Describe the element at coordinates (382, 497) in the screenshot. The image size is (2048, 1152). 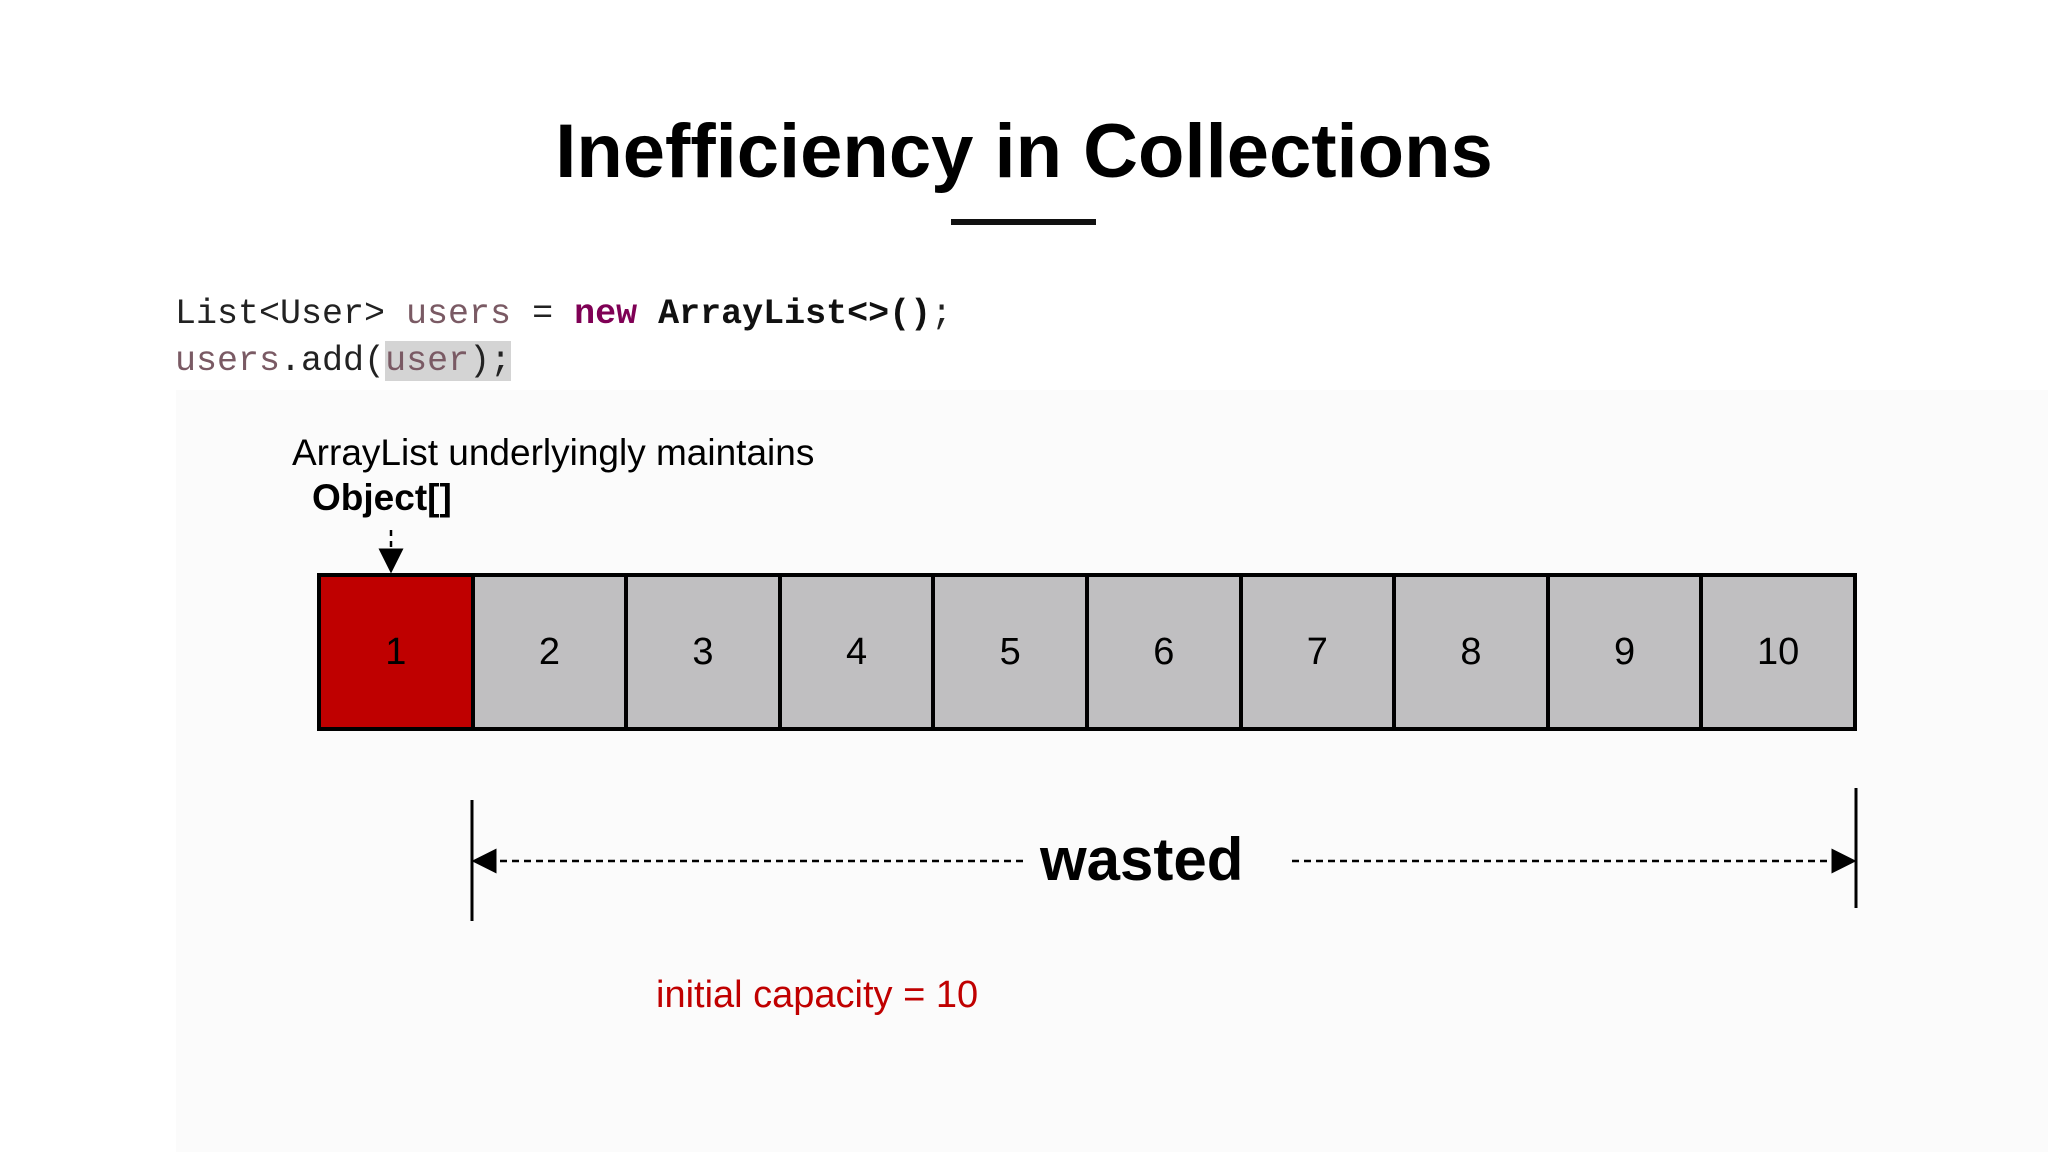
I see `annotation-object-array: Object[]` at that location.